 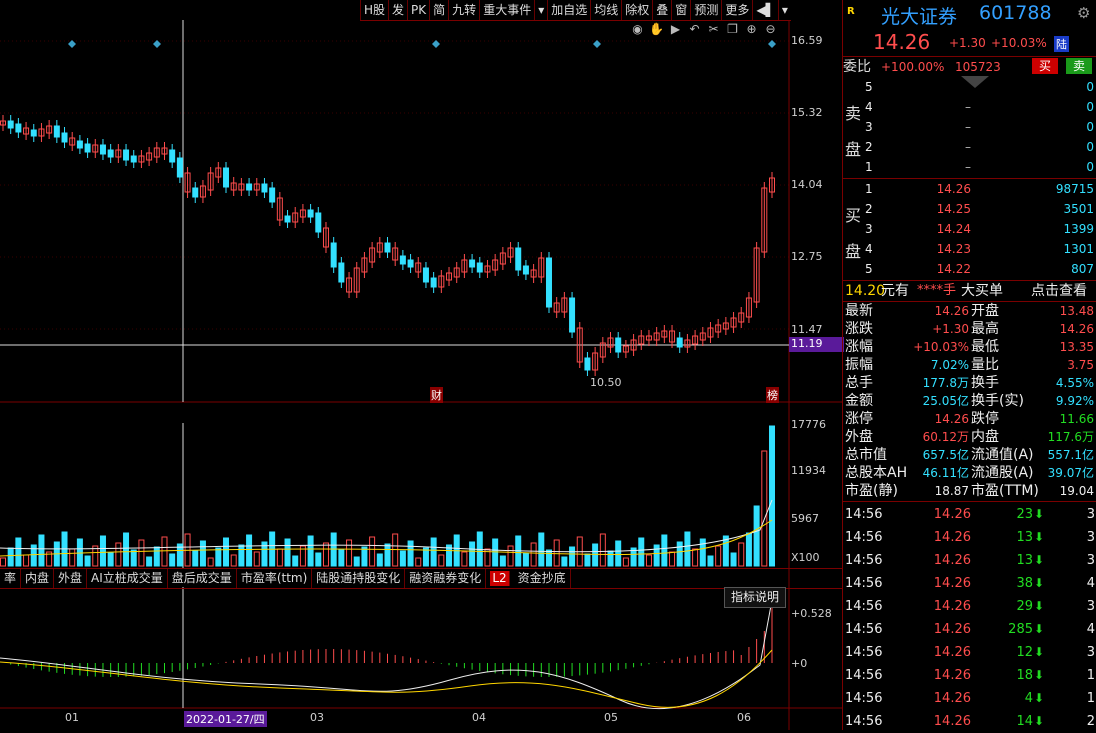 I want to click on indicator-tab: 资金抄底, so click(x=542, y=578).